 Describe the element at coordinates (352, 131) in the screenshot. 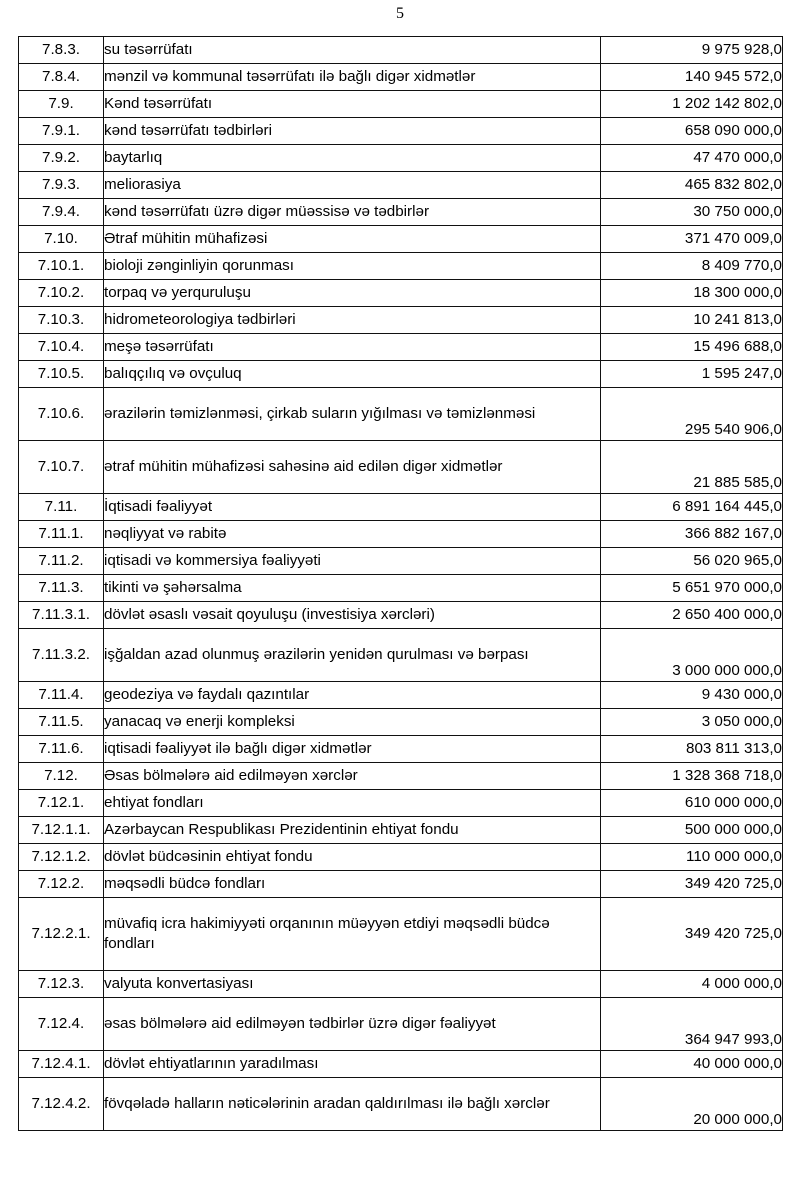

I see `row-name-cell: kənd təsərrüfatı tədbirləri` at that location.